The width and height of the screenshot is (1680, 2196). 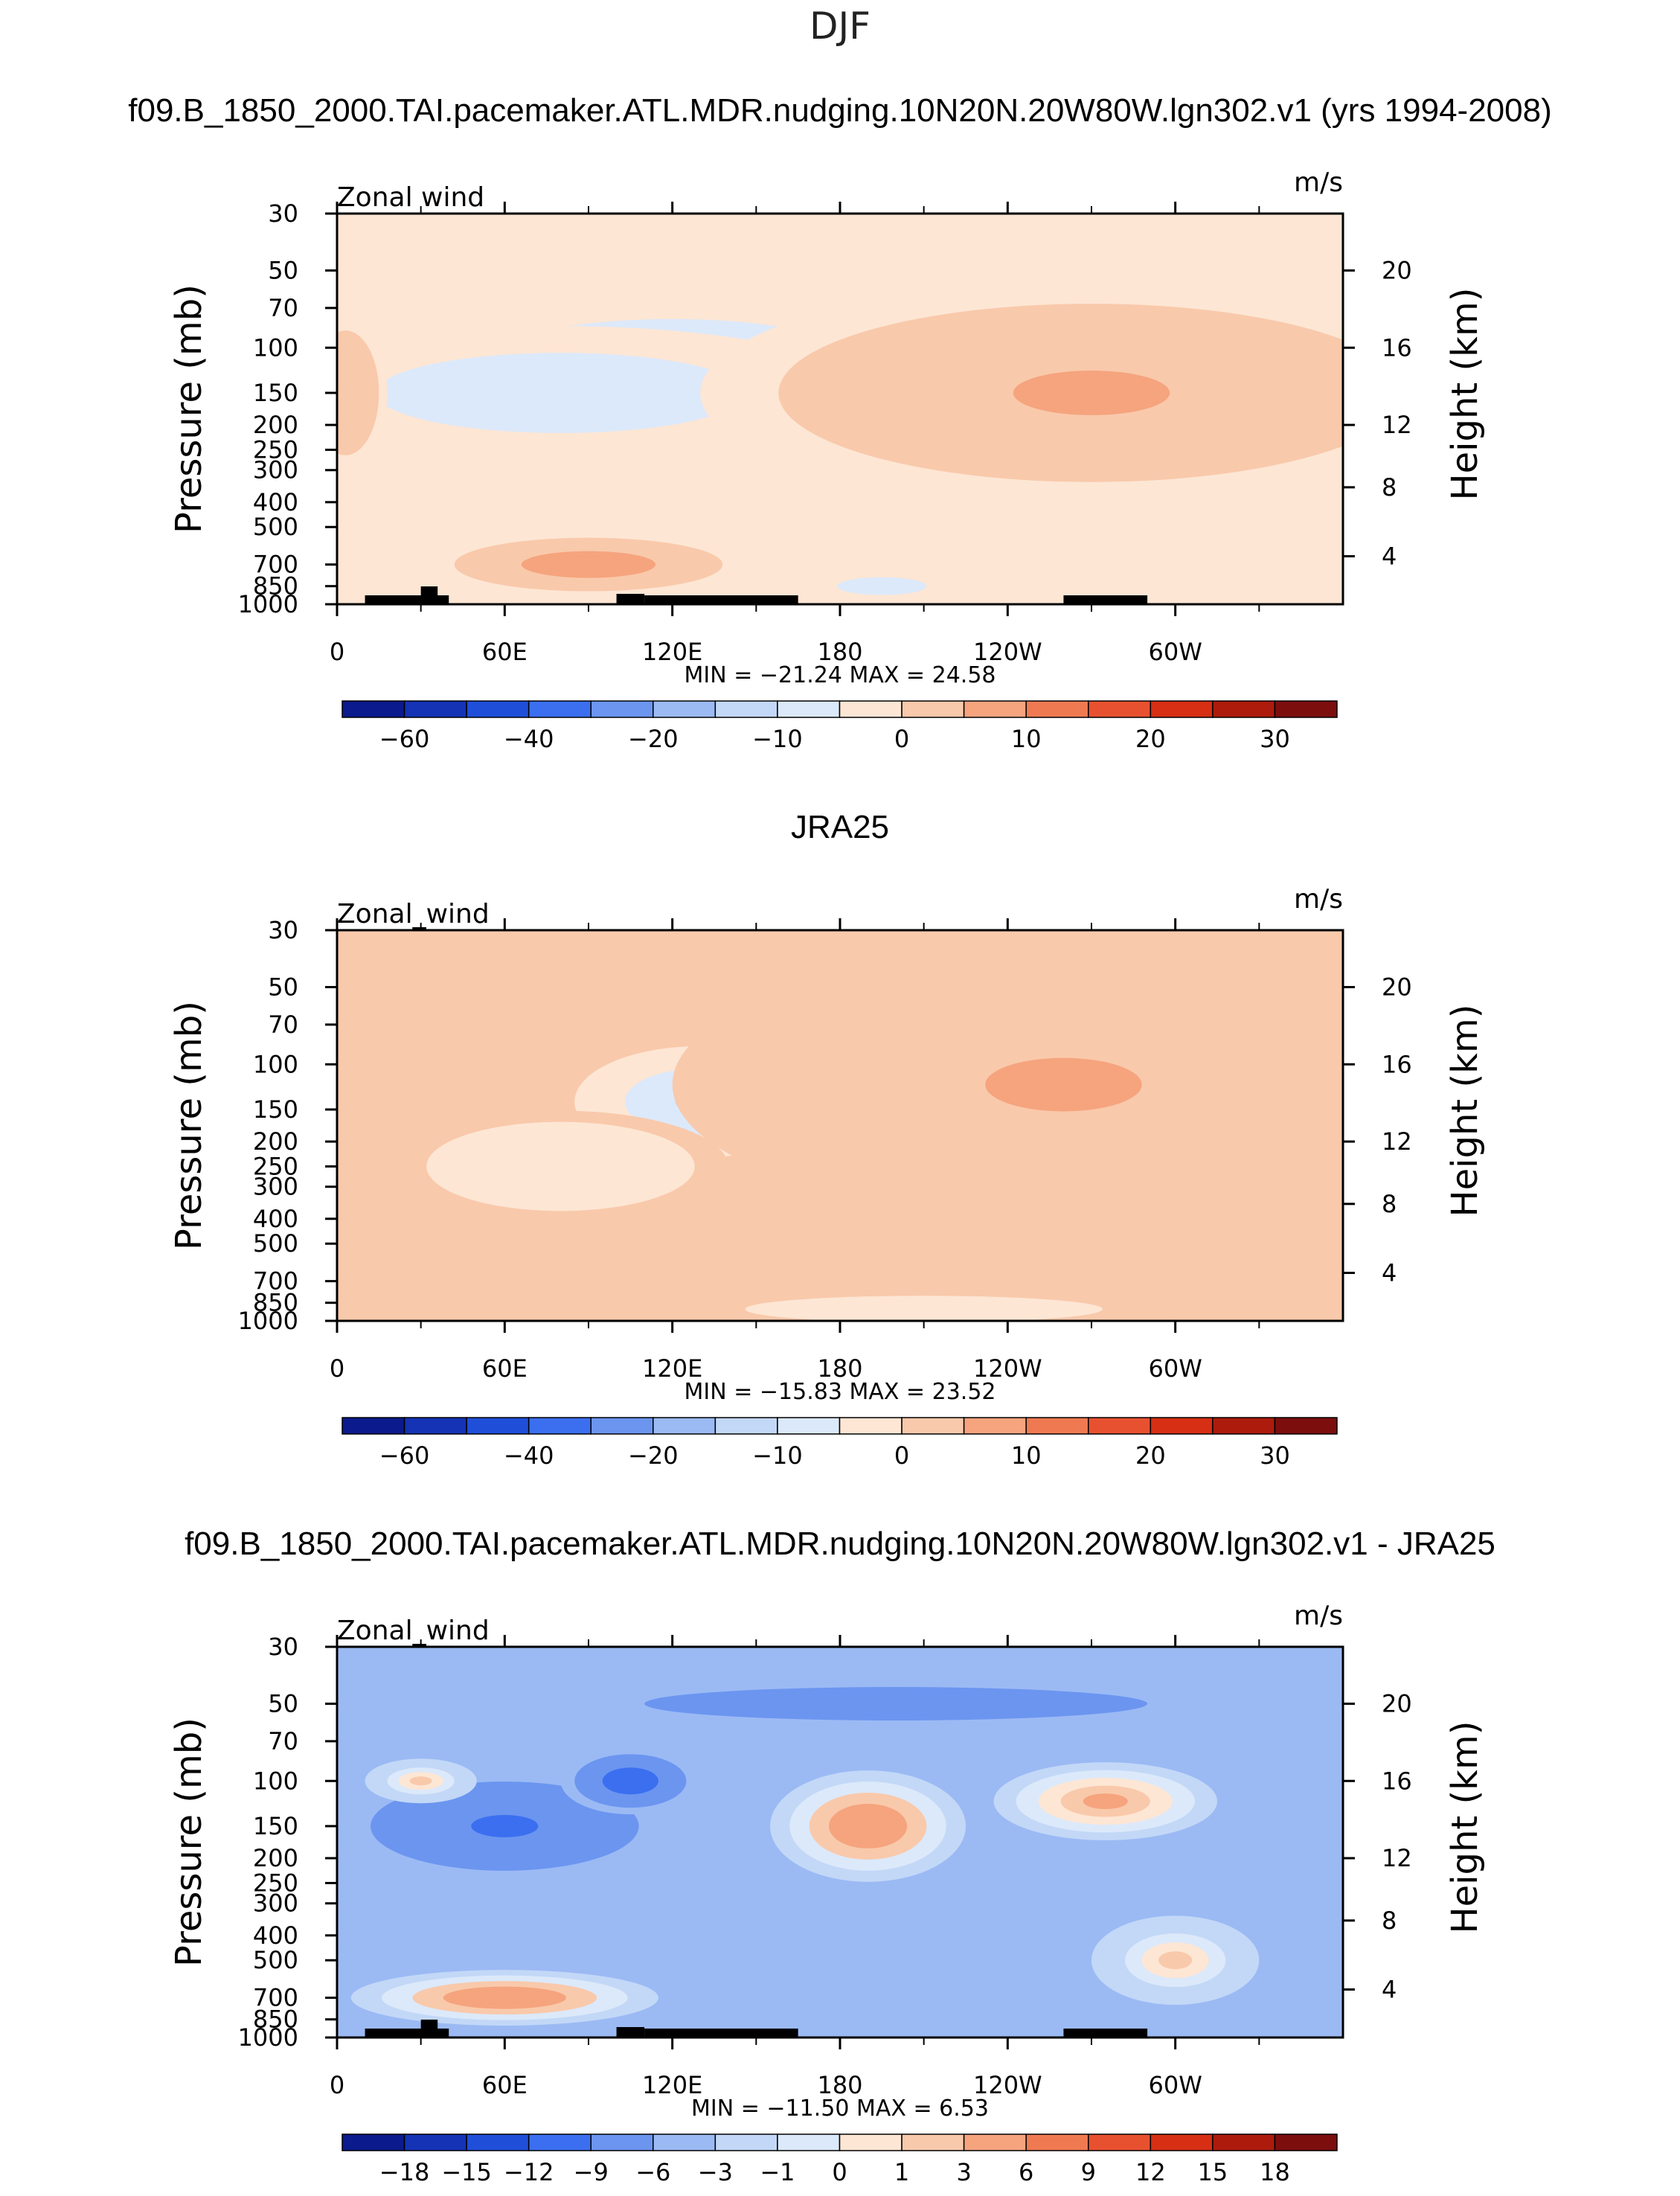 What do you see at coordinates (1465, 1111) in the screenshot?
I see `y2-axis-label: Height (km)` at bounding box center [1465, 1111].